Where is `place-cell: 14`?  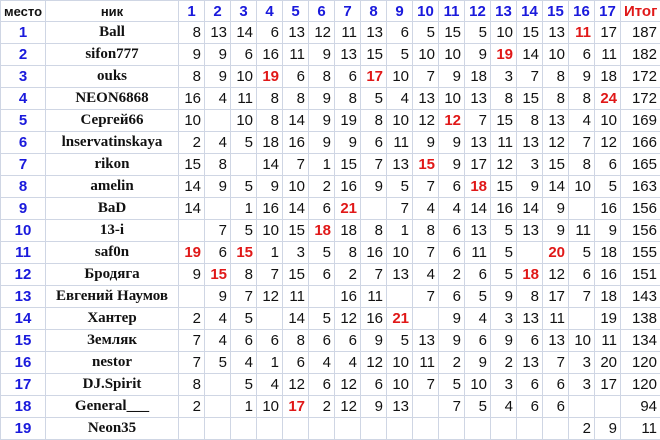
place-cell: 14 is located at coordinates (23, 319).